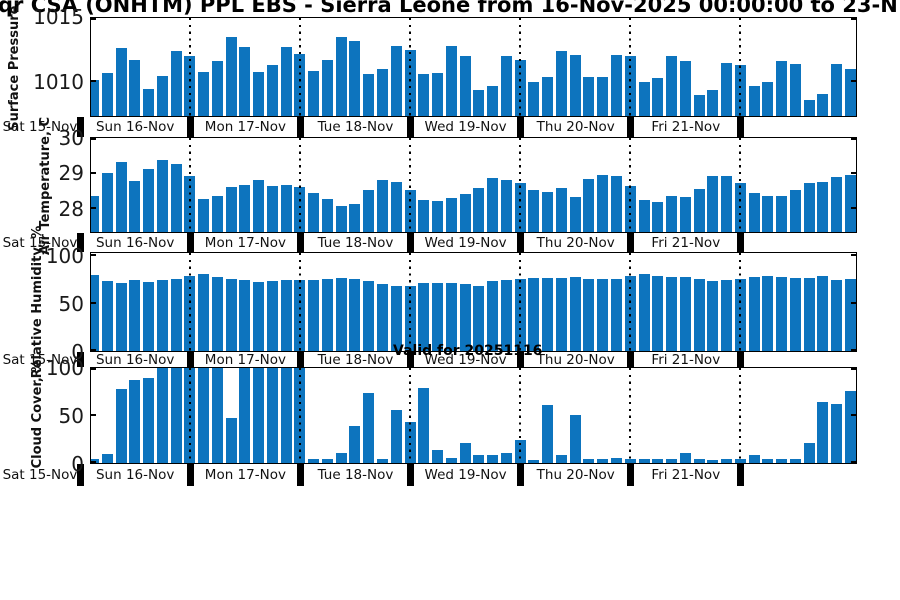 This screenshot has width=900, height=600. I want to click on y-tick-label: 1010, so click(58, 81).